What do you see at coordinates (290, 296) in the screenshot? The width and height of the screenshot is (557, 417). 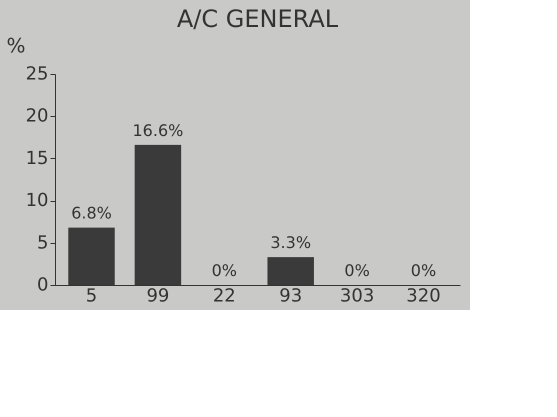 I see `x-tick-label: 93` at bounding box center [290, 296].